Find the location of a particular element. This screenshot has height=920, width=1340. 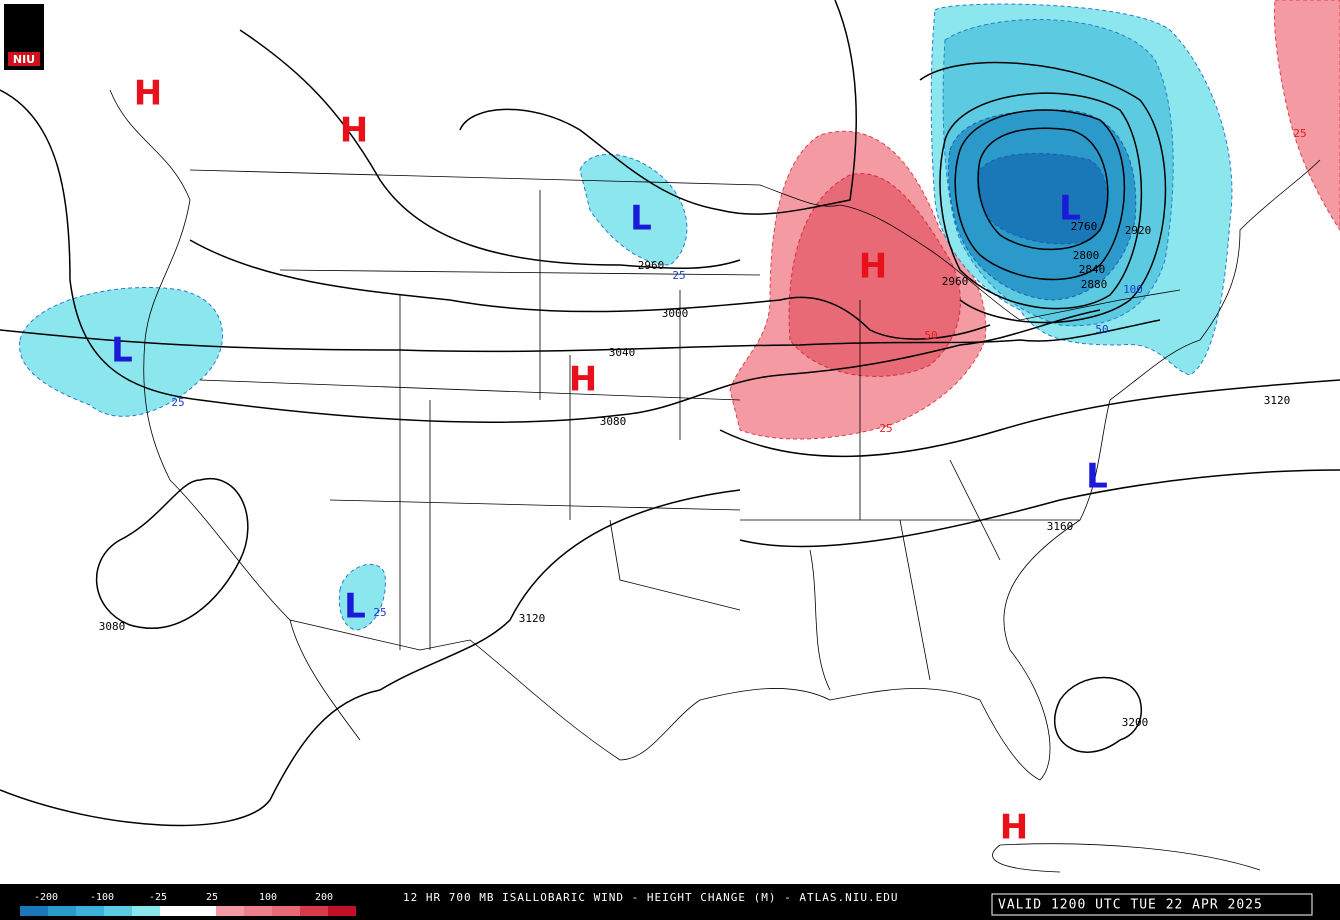

contour-label: 3000 is located at coordinates (675, 313).